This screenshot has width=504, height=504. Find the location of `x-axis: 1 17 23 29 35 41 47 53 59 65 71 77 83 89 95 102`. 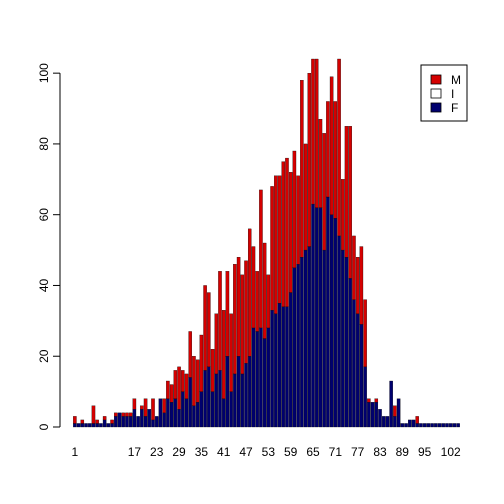

x-axis: 1 17 23 29 35 41 47 53 59 65 71 77 83 89 95 102 is located at coordinates (267, 452).